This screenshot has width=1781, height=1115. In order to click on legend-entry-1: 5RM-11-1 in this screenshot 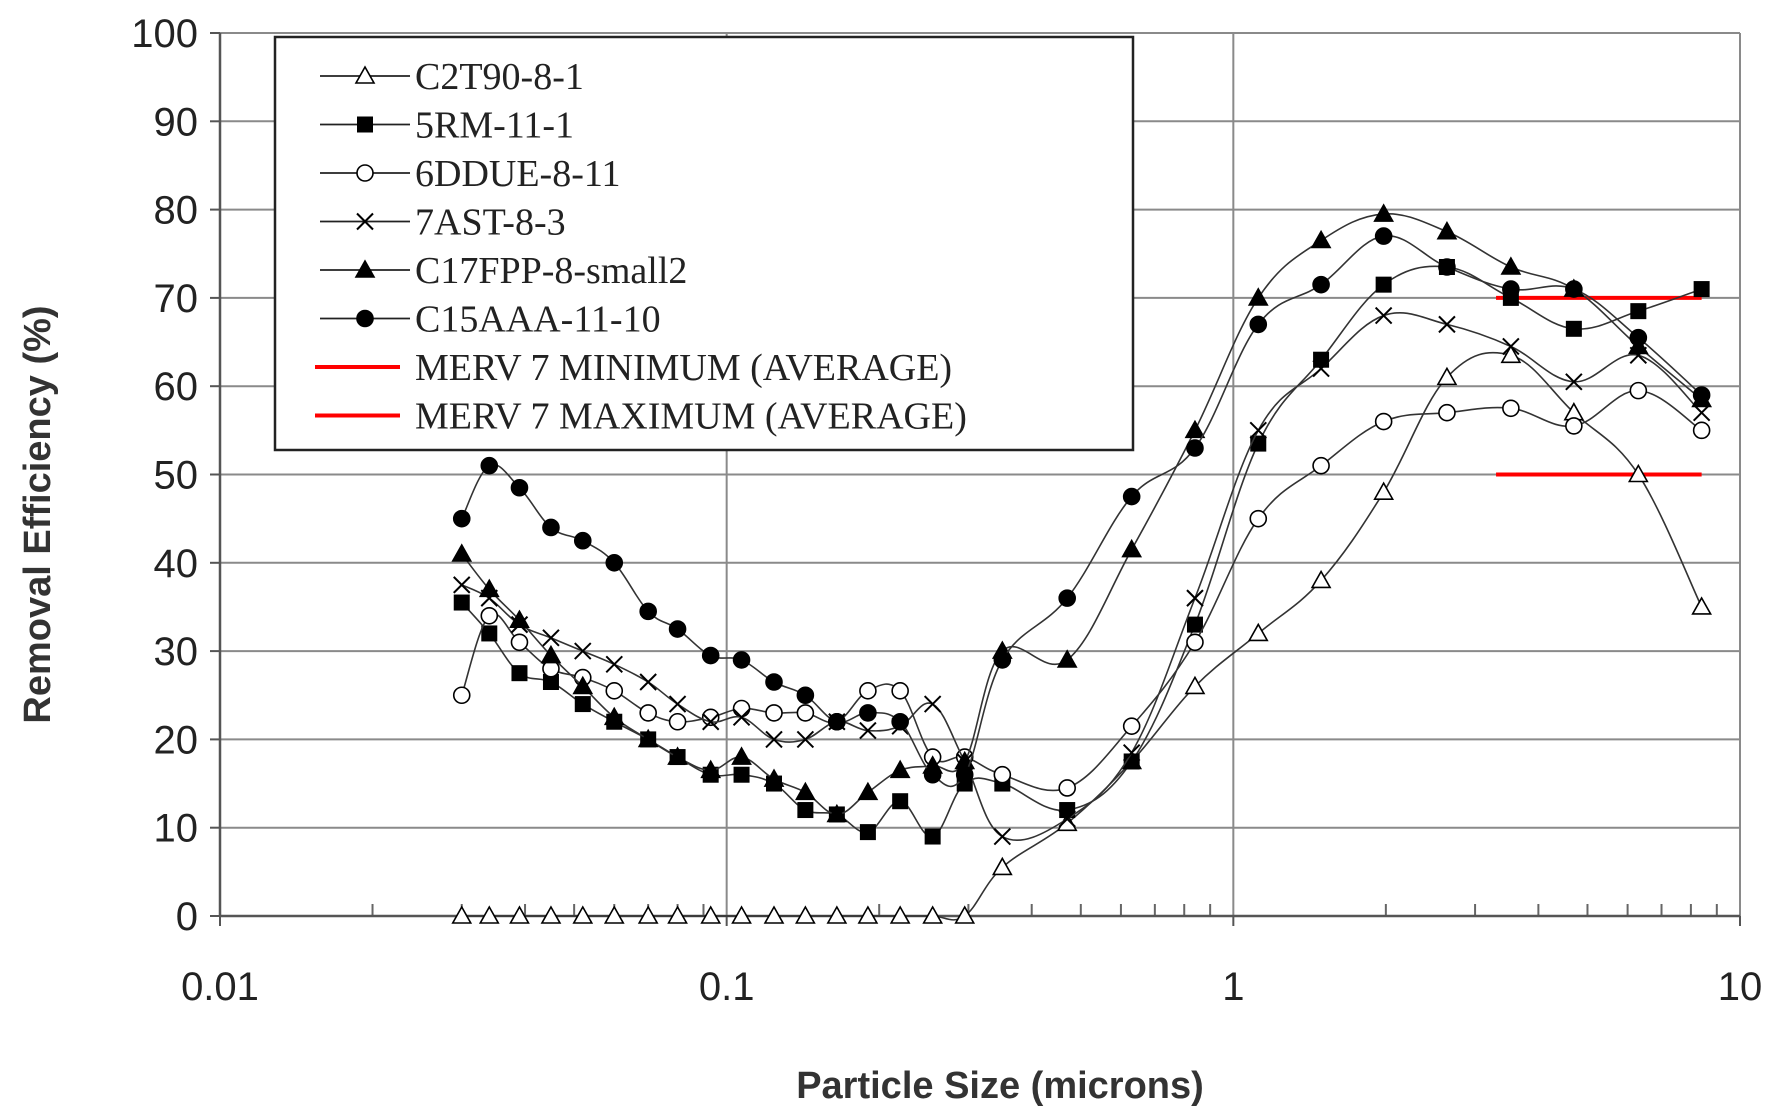, I will do `click(447, 126)`.